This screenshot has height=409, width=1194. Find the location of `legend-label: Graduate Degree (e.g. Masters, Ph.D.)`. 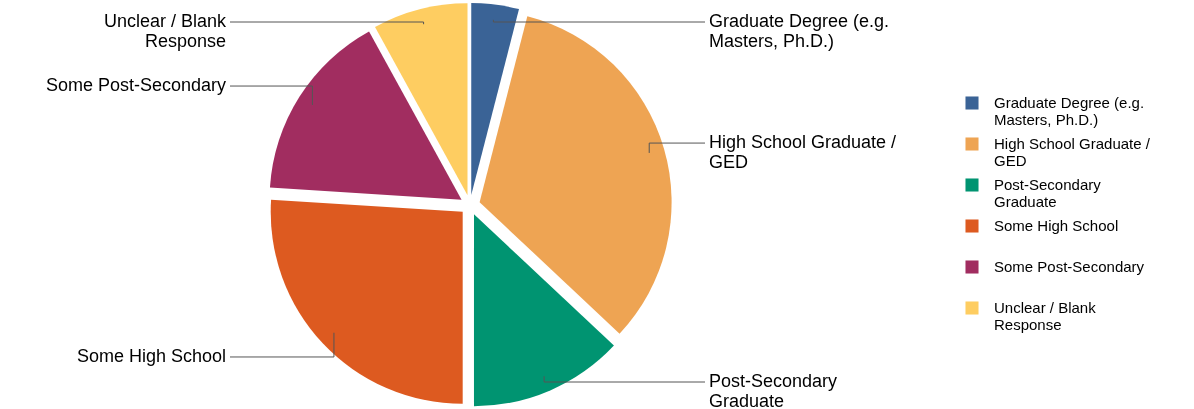

legend-label: Graduate Degree (e.g. Masters, Ph.D.) is located at coordinates (1069, 111).